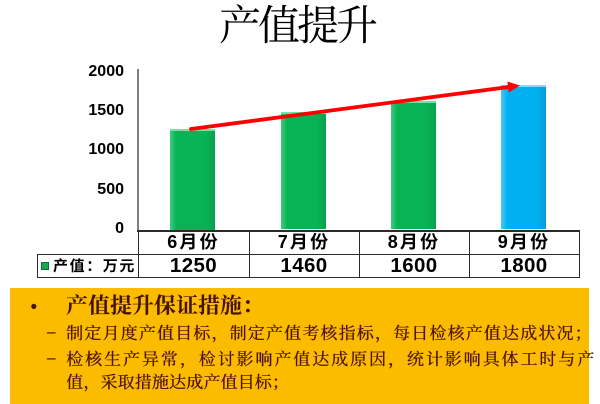  What do you see at coordinates (177, 380) in the screenshot?
I see `banner-bullet-line: 值，采取措施达成产值目标；` at bounding box center [177, 380].